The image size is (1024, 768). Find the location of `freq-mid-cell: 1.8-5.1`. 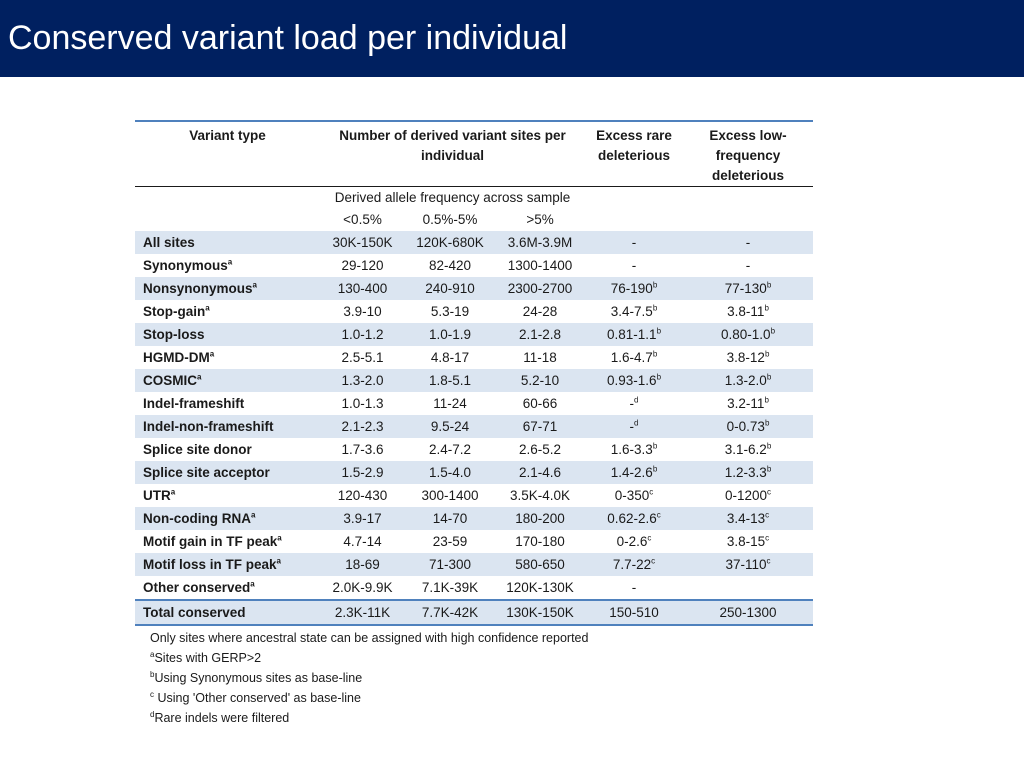

freq-mid-cell: 1.8-5.1 is located at coordinates (450, 380).